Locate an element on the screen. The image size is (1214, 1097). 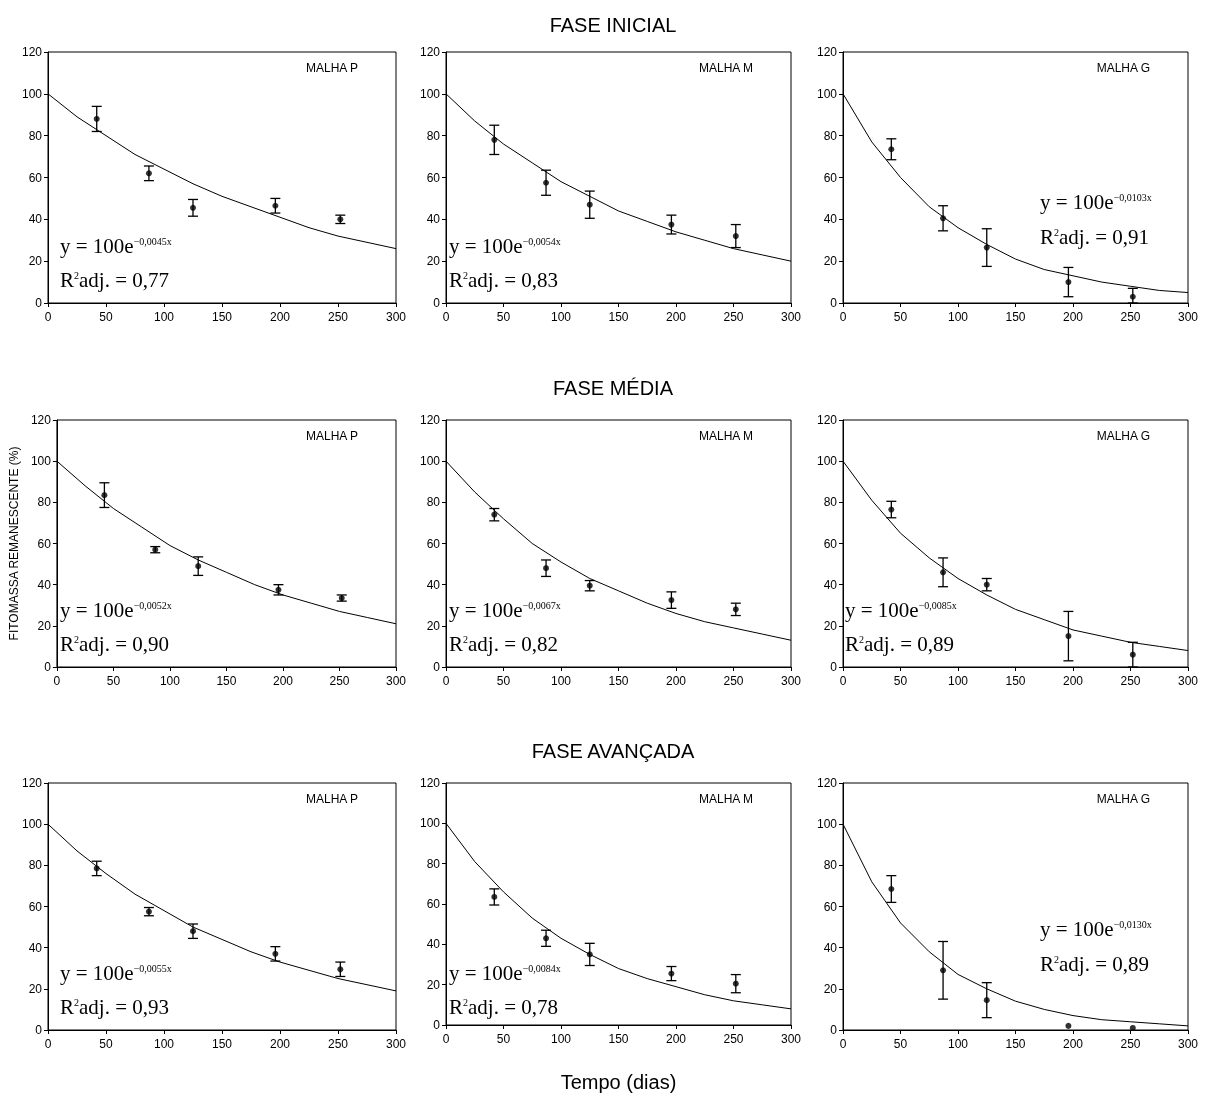
annotation: y = 100e$^{−0,0054x}$ is located at coordinates (505, 246).